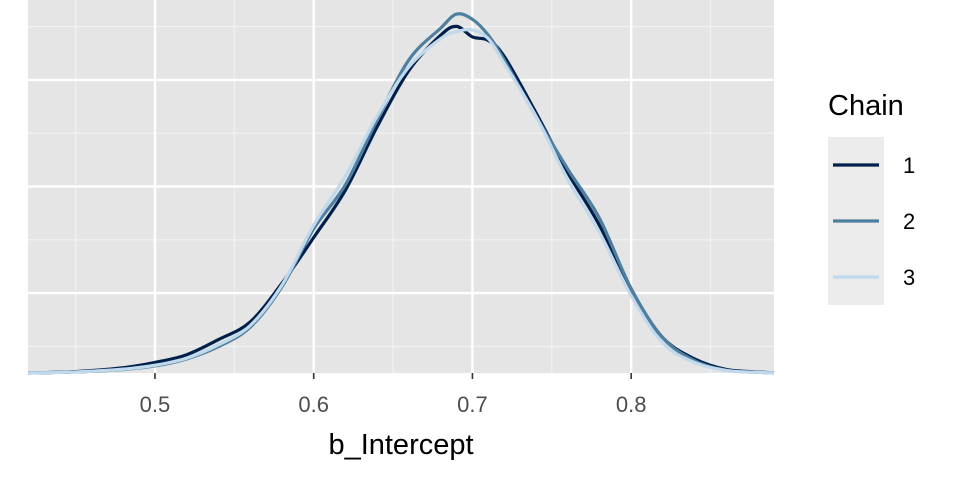 This screenshot has height=480, width=960. What do you see at coordinates (909, 277) in the screenshot?
I see `legend-label-chain-3: 3` at bounding box center [909, 277].